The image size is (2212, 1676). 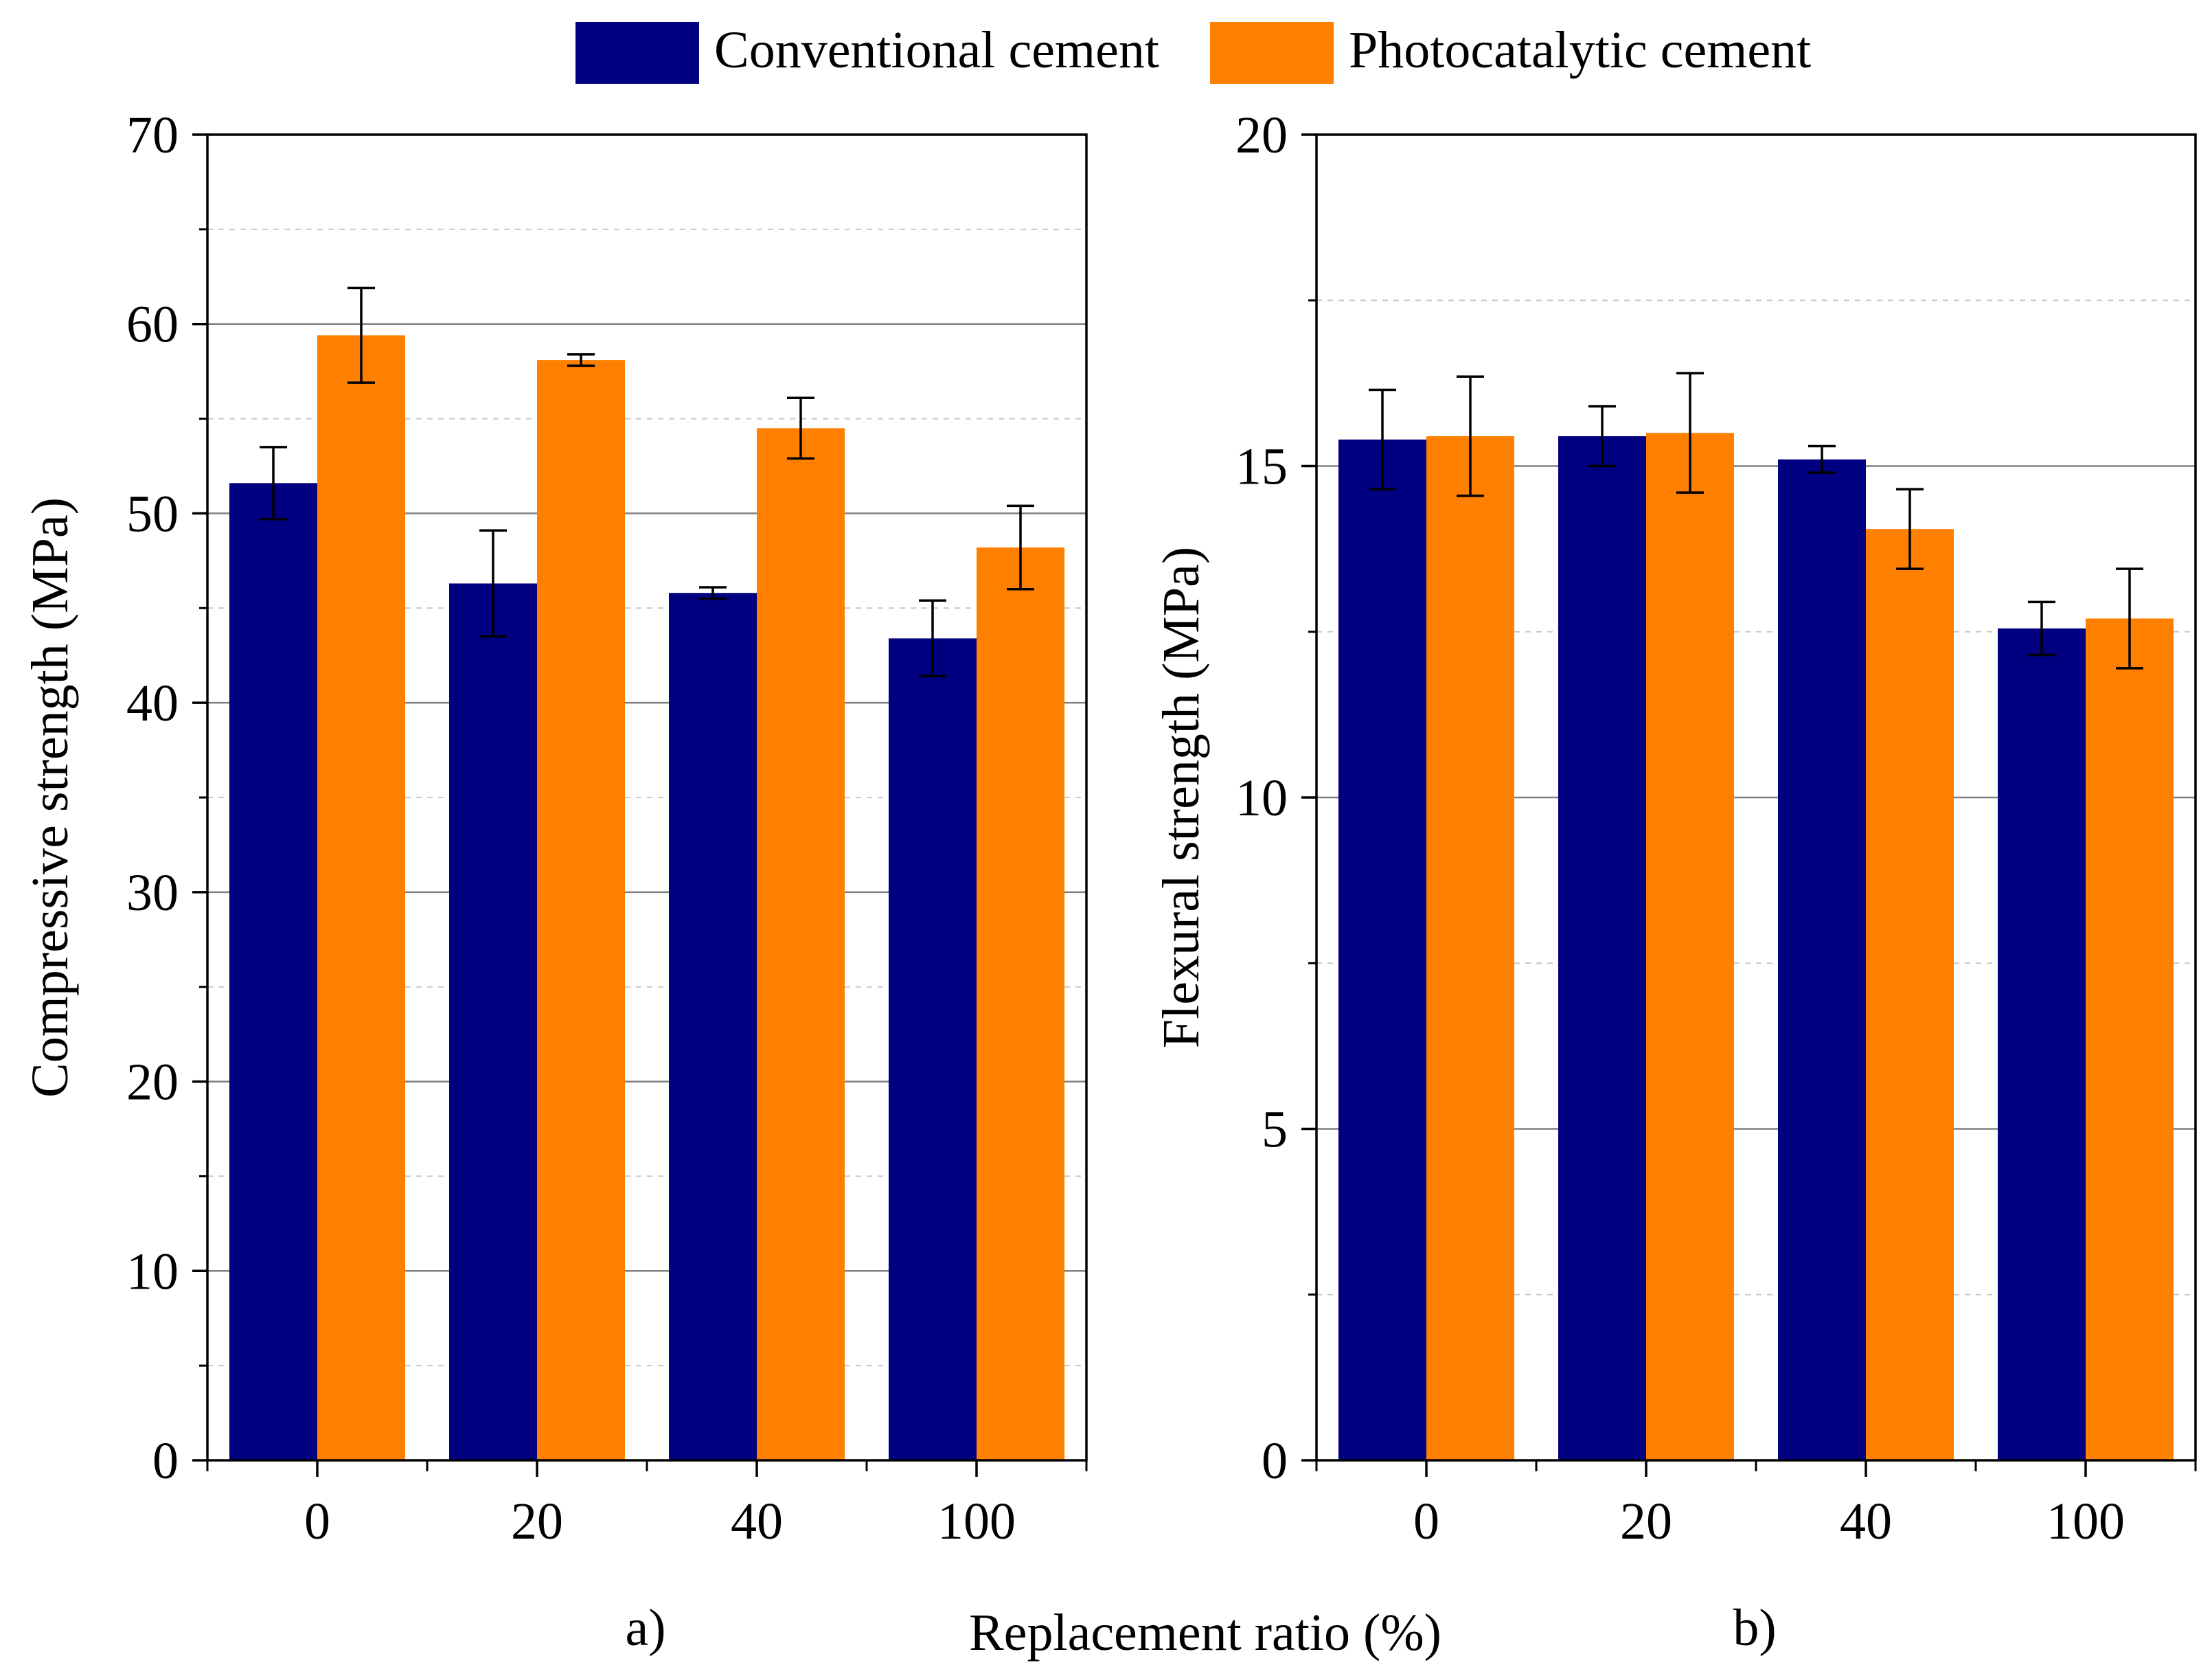 I want to click on ytick-label: 15, so click(x=1261, y=467).